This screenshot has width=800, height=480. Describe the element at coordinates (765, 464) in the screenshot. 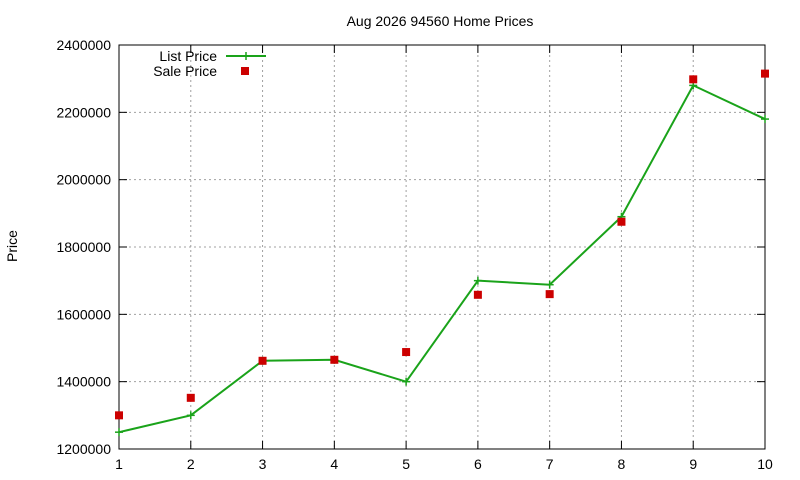

I see `x-tick-label: 10` at that location.